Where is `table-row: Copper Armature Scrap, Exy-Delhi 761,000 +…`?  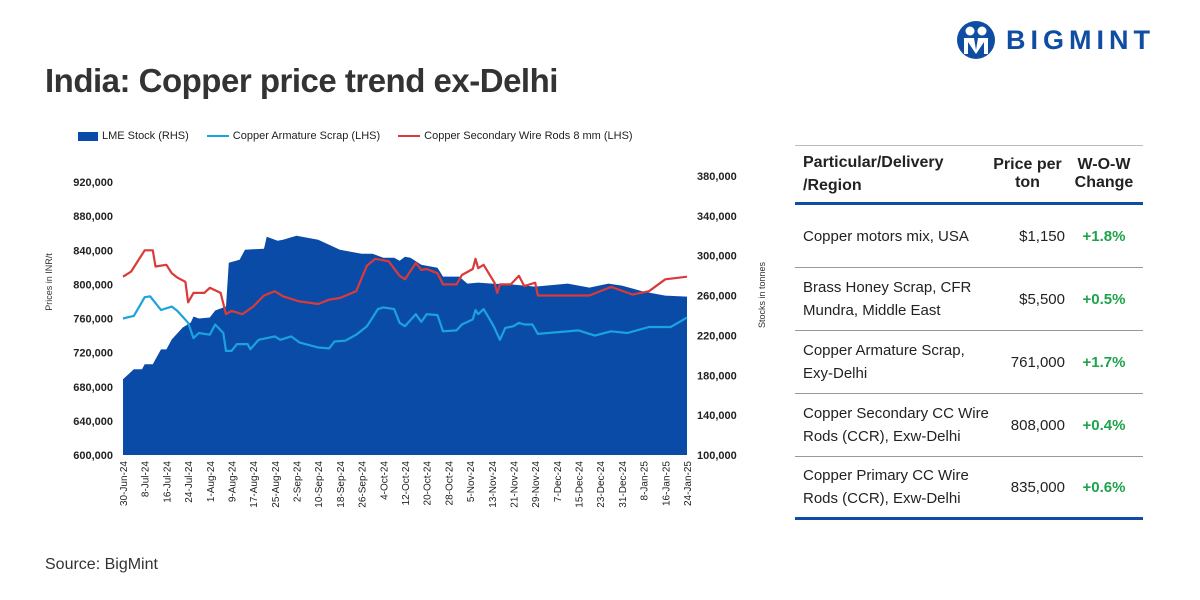 table-row: Copper Armature Scrap, Exy-Delhi 761,000 +… is located at coordinates (969, 362).